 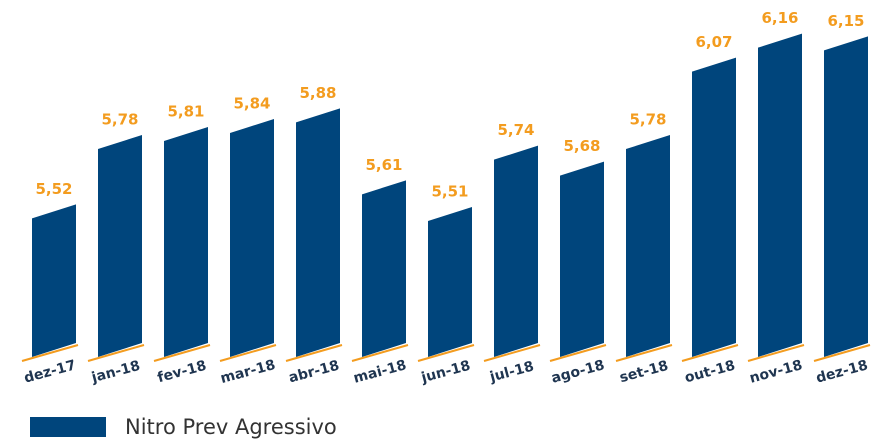 I want to click on value-label: 5,68, so click(x=581, y=146).